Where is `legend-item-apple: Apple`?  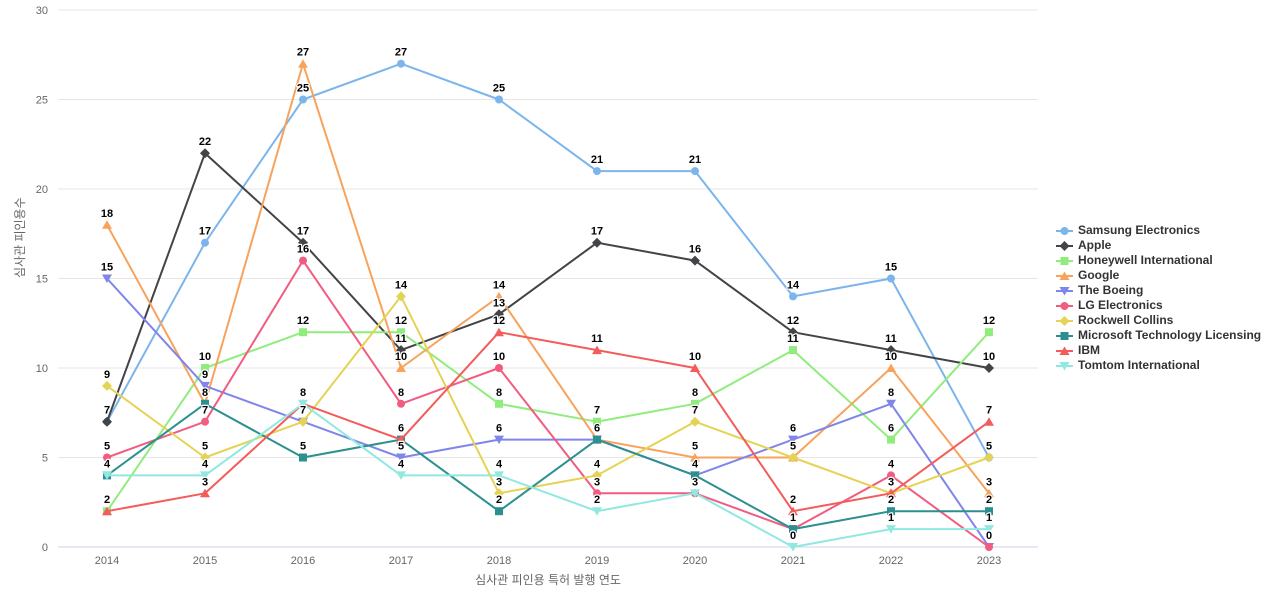
legend-item-apple: Apple is located at coordinates (1158, 245).